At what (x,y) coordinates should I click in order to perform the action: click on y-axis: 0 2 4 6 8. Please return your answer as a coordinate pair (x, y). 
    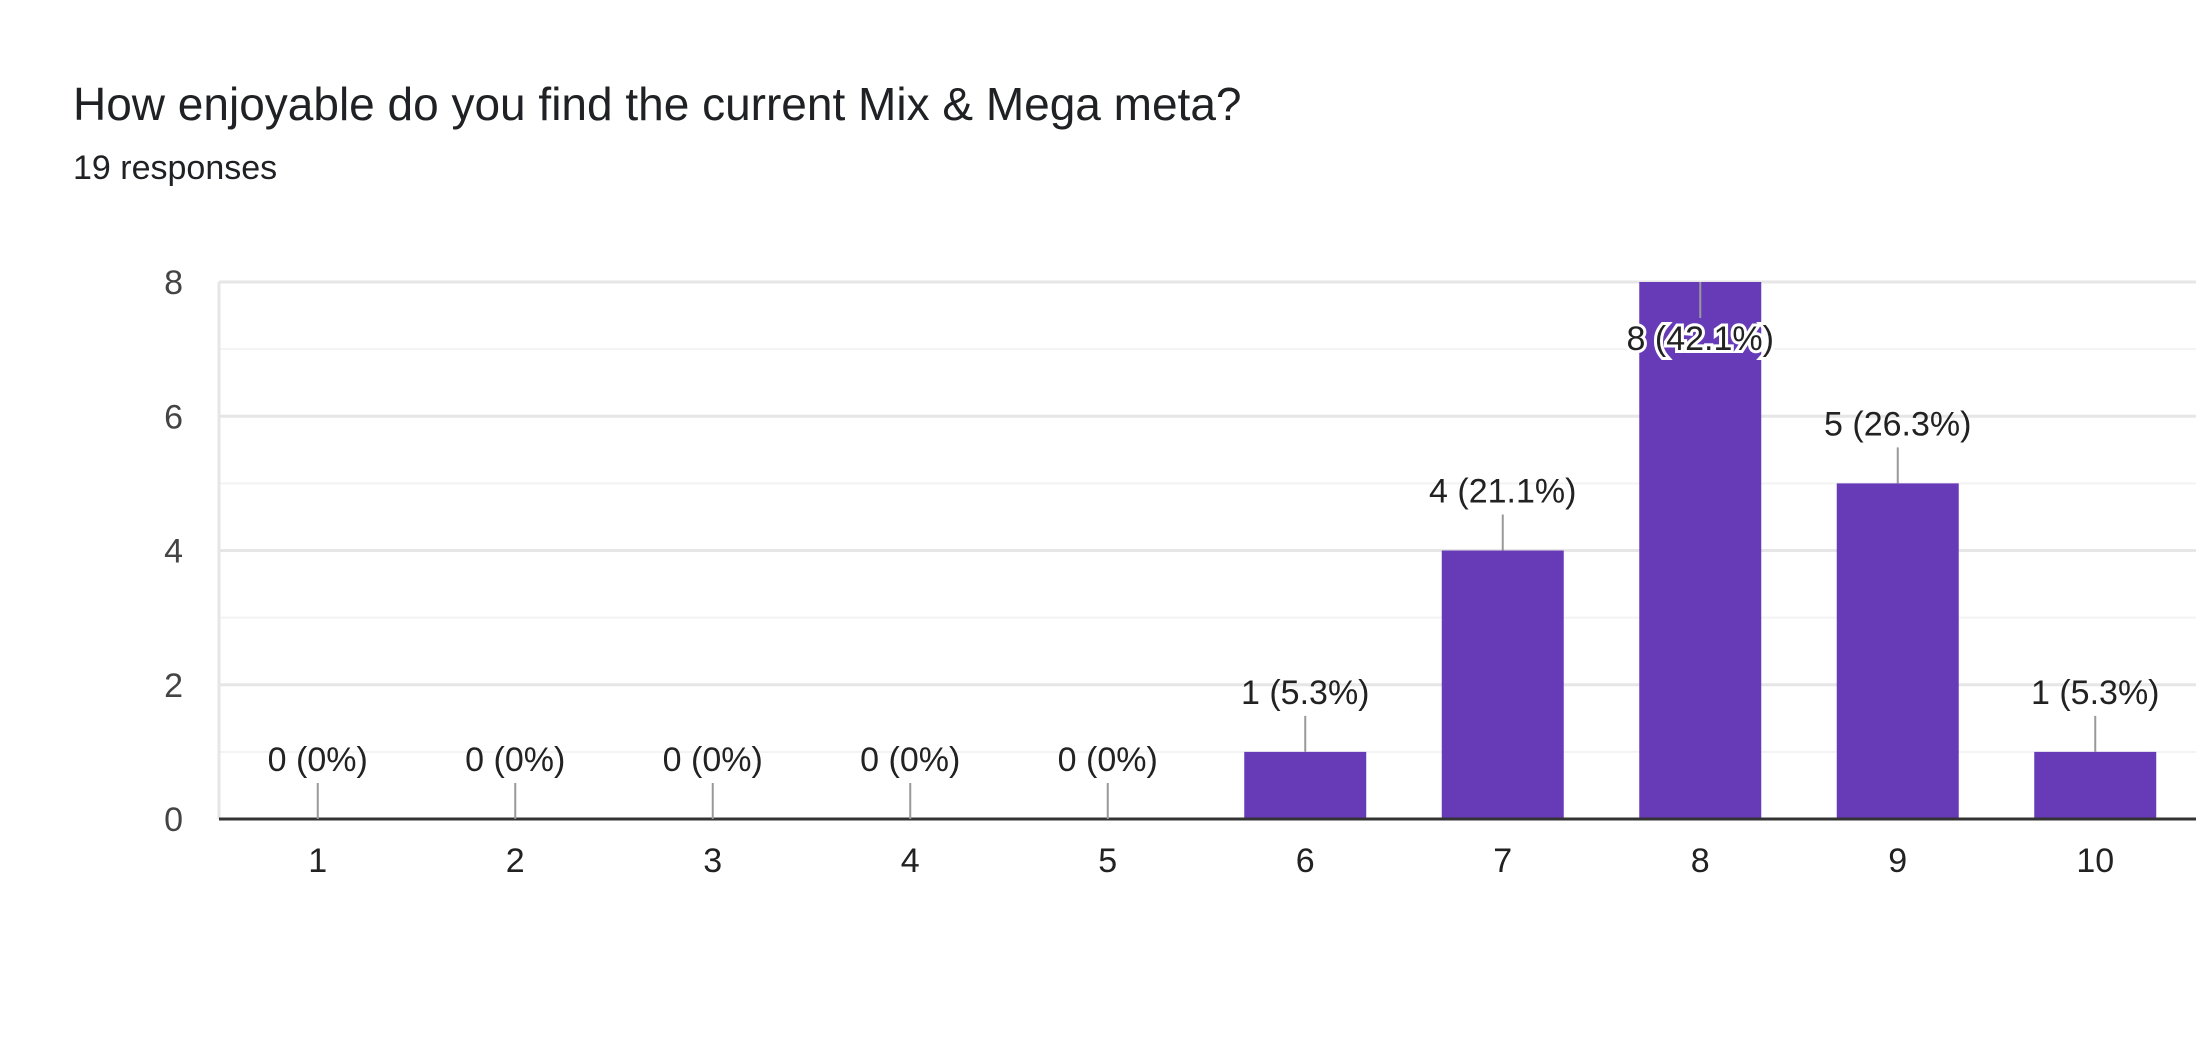
    Looking at the image, I should click on (173, 551).